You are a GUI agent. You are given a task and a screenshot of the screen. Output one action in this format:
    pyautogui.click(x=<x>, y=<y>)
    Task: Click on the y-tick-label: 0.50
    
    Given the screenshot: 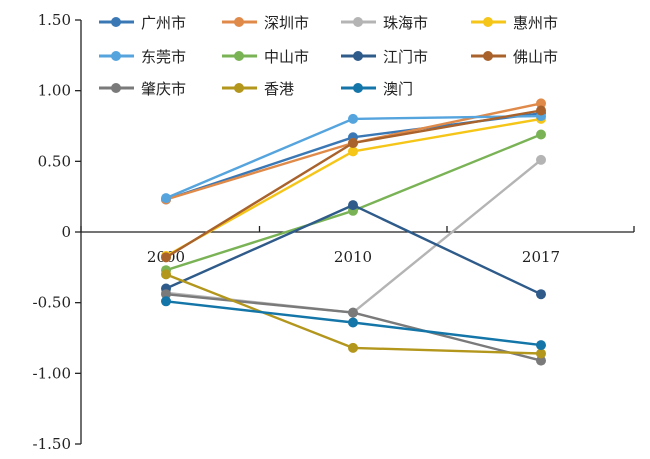 What is the action you would take?
    pyautogui.click(x=54, y=161)
    